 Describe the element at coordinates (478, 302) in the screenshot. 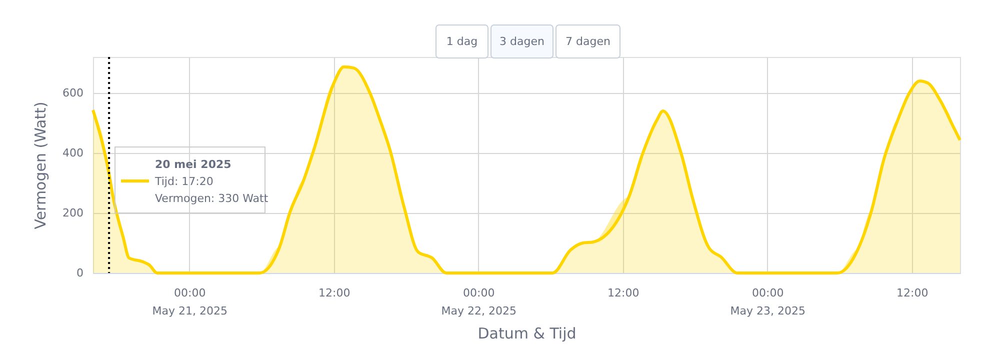

I see `x-tick-label: 00:00 May 22, 2025` at that location.